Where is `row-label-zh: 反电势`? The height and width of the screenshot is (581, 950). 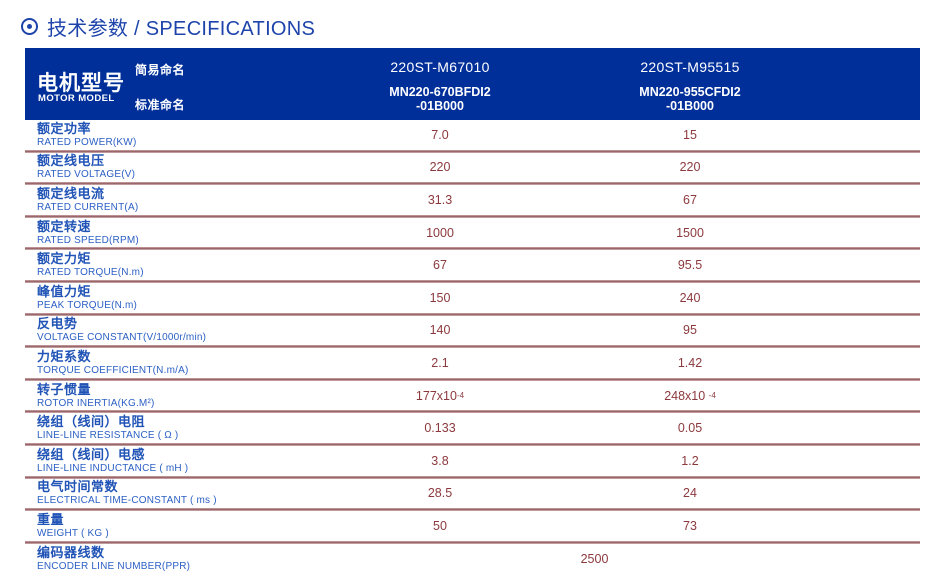 row-label-zh: 反电势 is located at coordinates (57, 324).